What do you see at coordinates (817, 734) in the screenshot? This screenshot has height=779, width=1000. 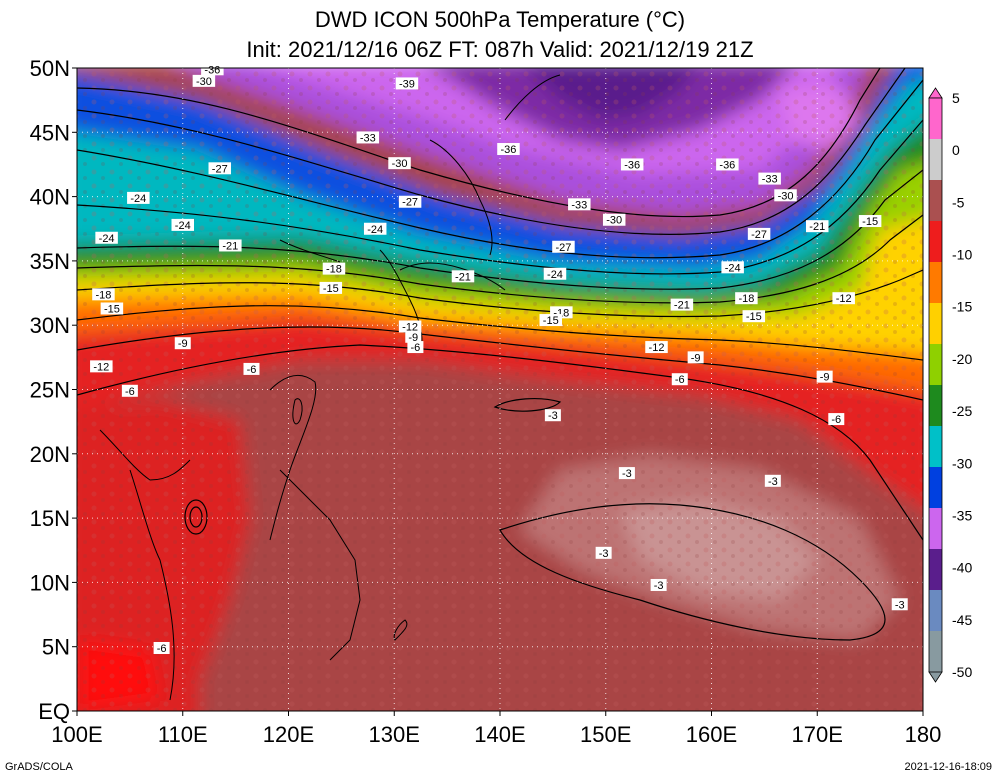 I see `lon-tick-label: 170E` at bounding box center [817, 734].